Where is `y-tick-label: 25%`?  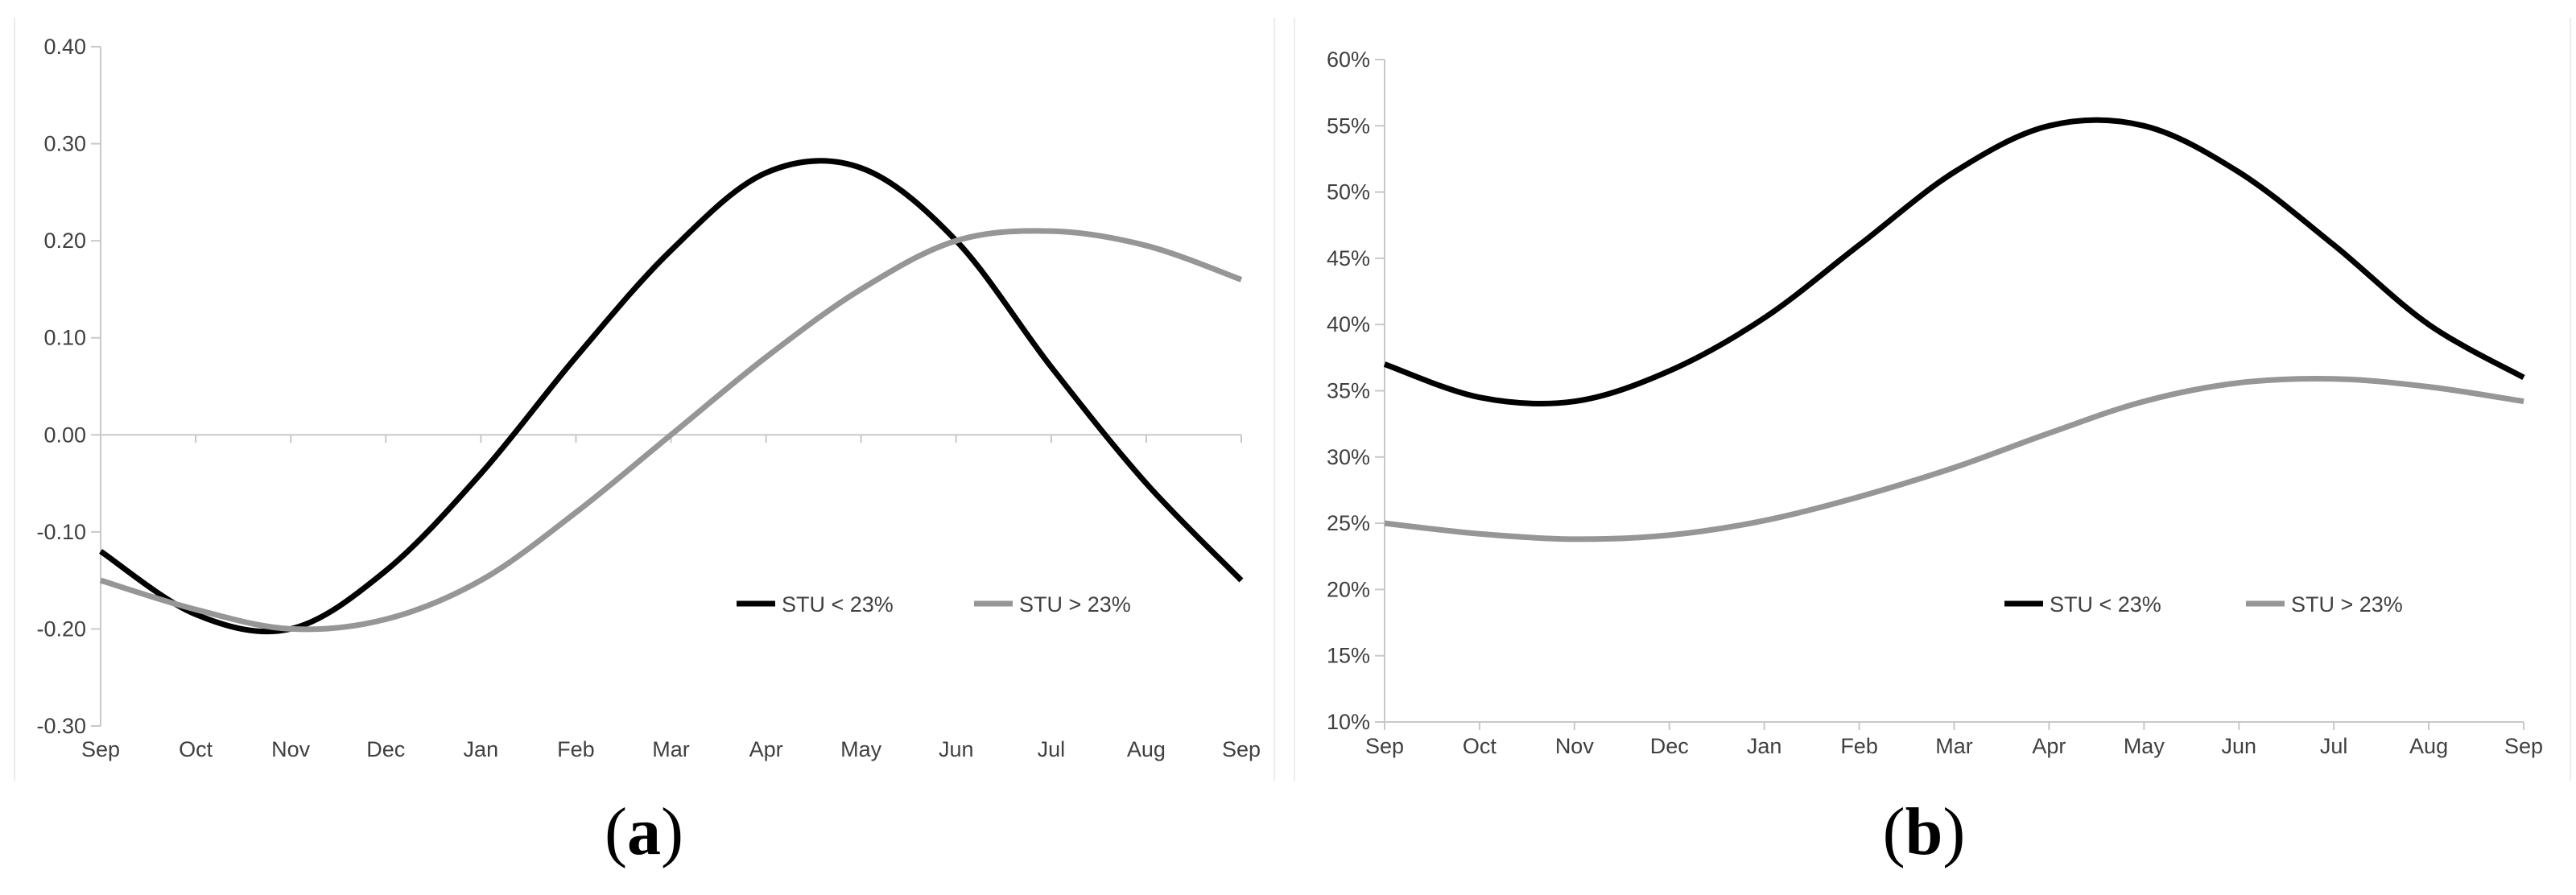
y-tick-label: 25% is located at coordinates (1348, 523).